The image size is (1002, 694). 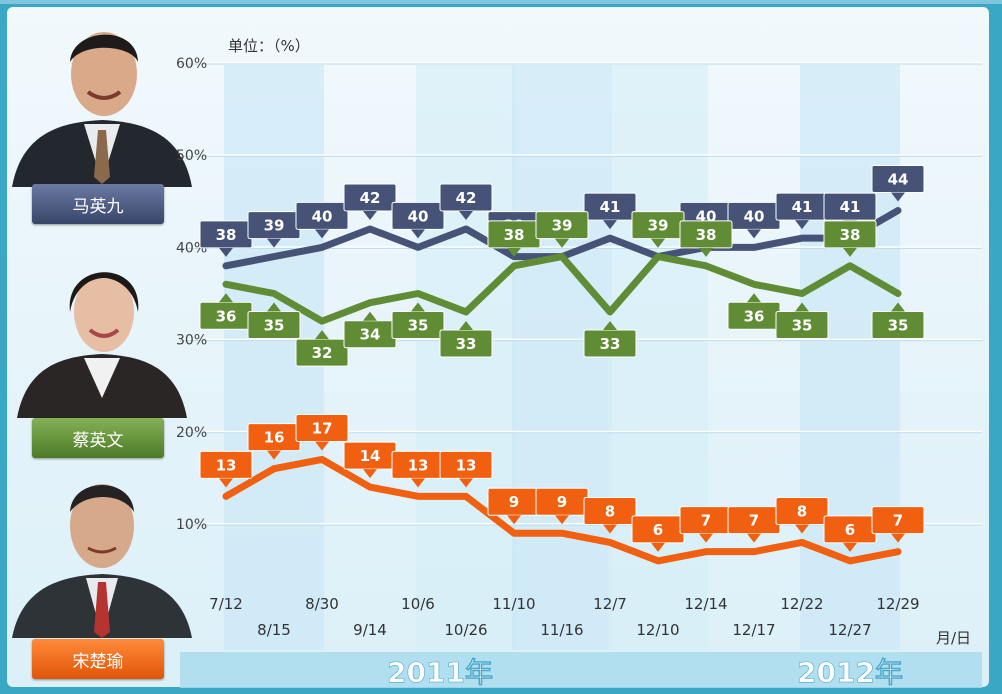 What do you see at coordinates (274, 630) in the screenshot?
I see `x-tick-label: 8/15` at bounding box center [274, 630].